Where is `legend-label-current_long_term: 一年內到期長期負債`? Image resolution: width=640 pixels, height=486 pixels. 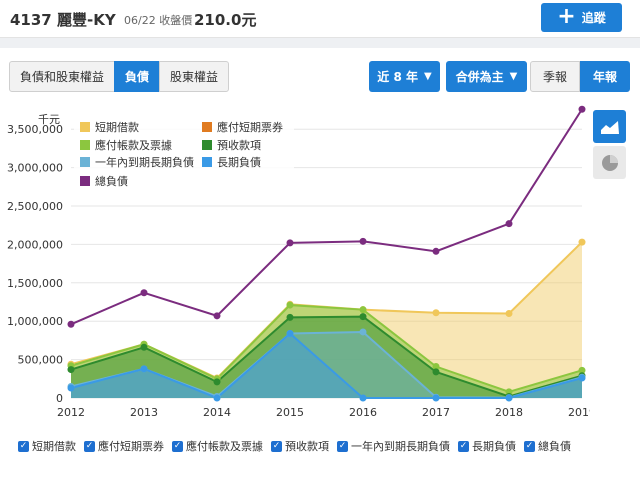
legend-label-current_long_term: 一年內到期長期負債 is located at coordinates (144, 162).